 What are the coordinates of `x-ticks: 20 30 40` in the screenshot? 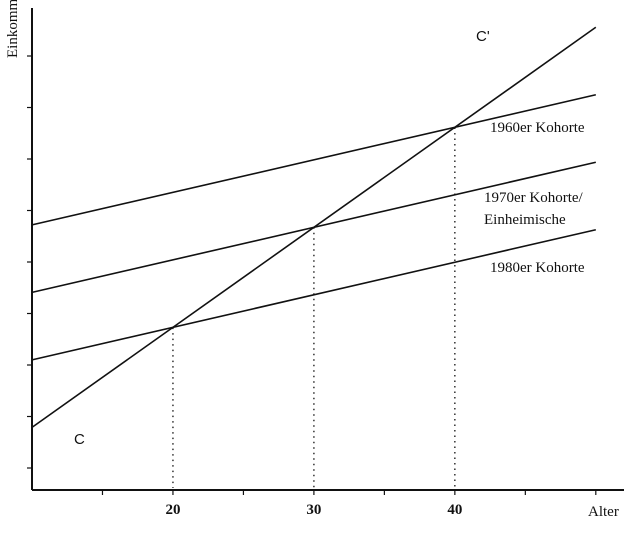 It's located at (349, 504).